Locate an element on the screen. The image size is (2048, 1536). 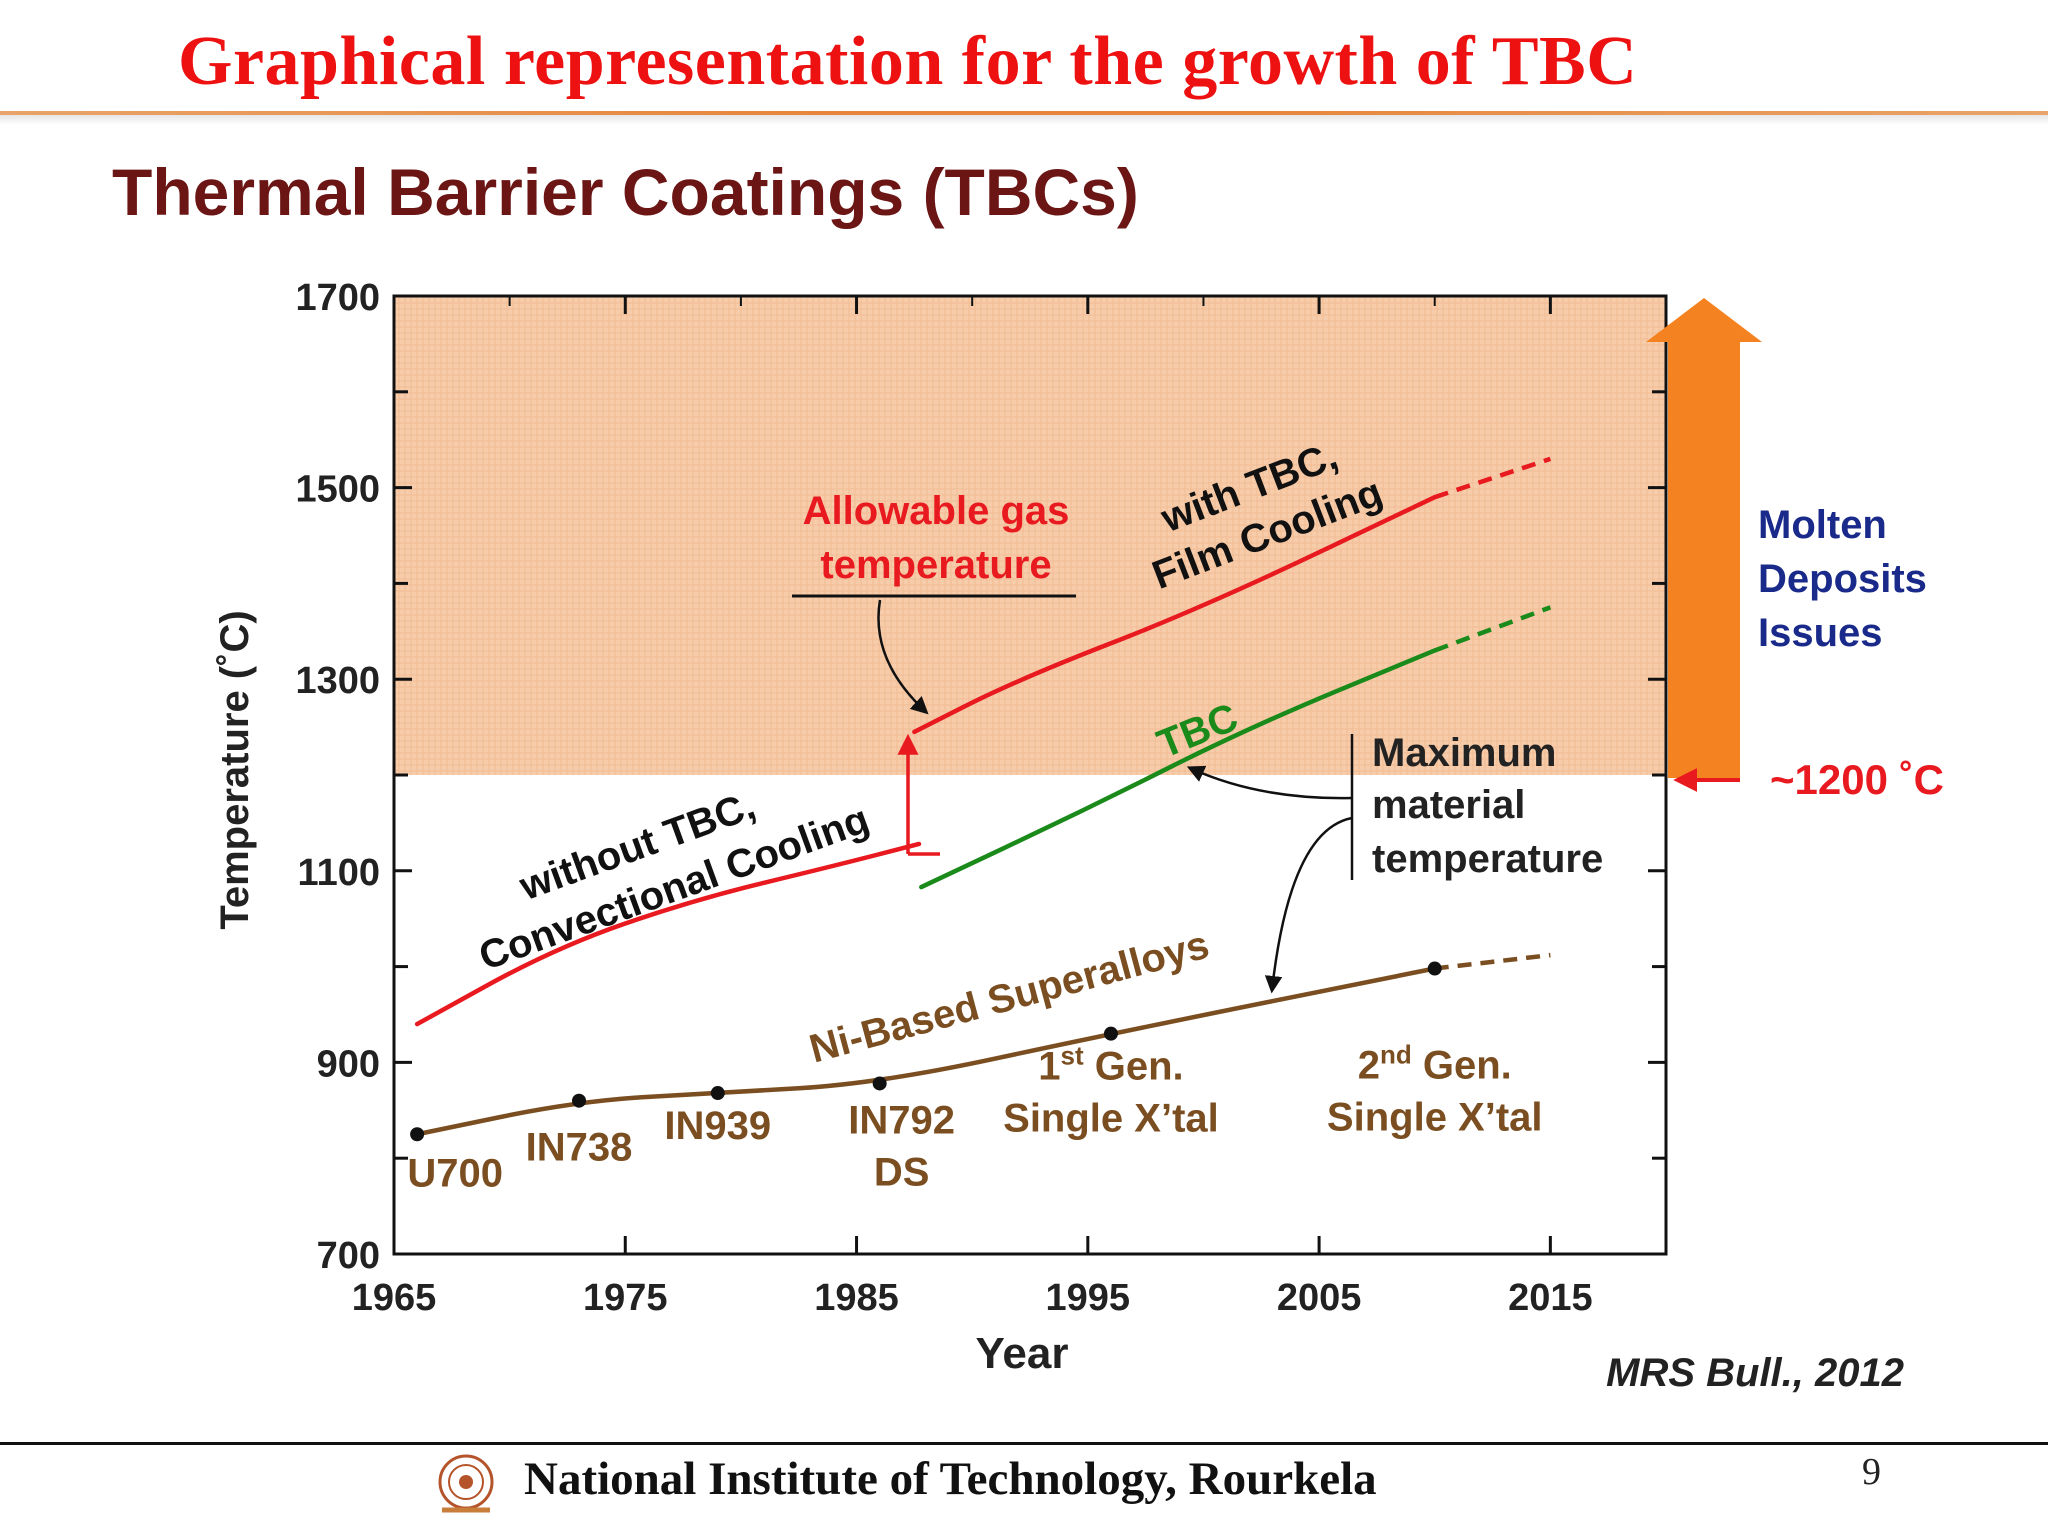
chart-title: Thermal Barrier Coatings (TBCs) is located at coordinates (625, 192).